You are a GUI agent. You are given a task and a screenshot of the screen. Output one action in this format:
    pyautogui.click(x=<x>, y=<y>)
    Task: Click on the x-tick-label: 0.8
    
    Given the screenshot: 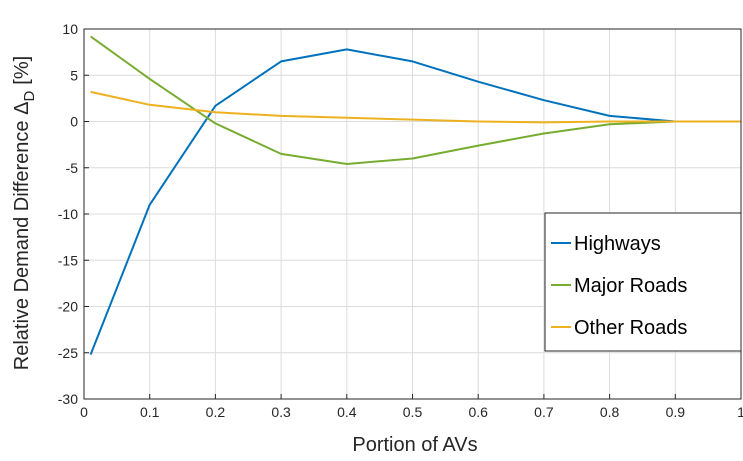 What is the action you would take?
    pyautogui.click(x=610, y=412)
    